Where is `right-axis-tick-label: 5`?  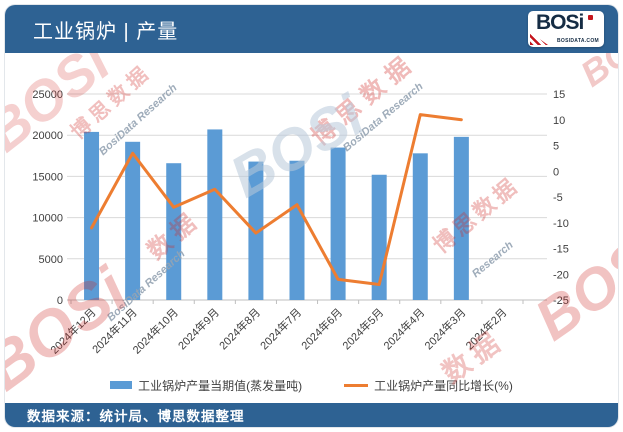
right-axis-tick-label: 5 is located at coordinates (556, 147).